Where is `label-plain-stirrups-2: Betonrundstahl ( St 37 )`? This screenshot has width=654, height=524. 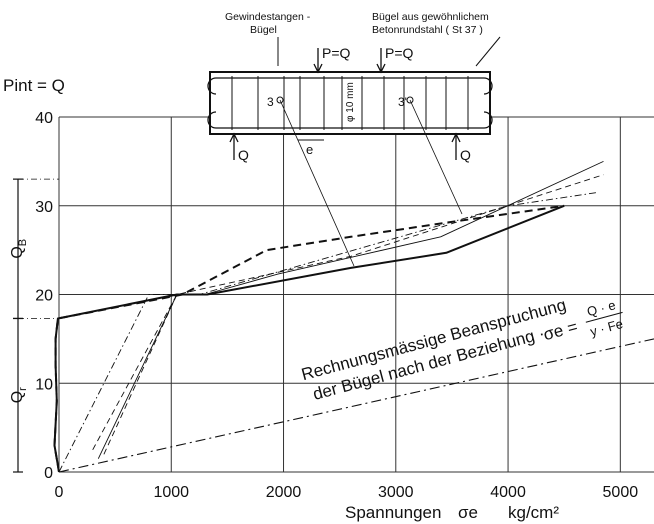 label-plain-stirrups-2: Betonrundstahl ( St 37 ) is located at coordinates (427, 30).